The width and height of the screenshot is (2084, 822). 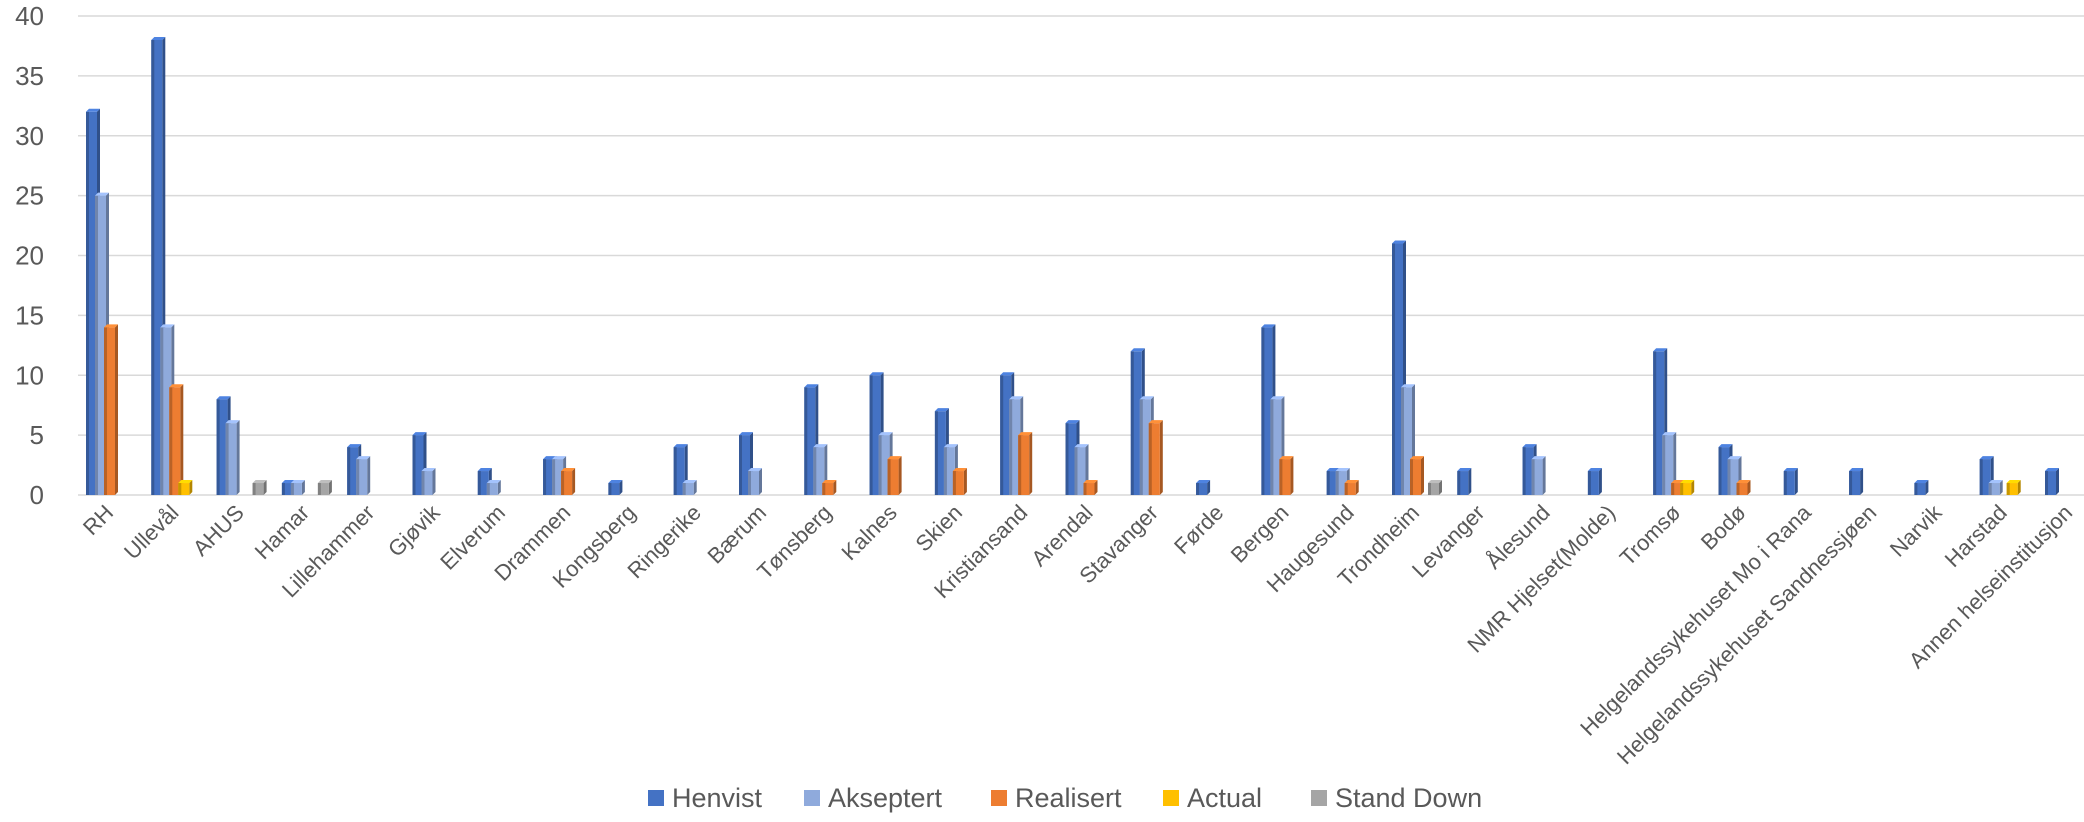 What do you see at coordinates (1916, 530) in the screenshot?
I see `x-tick-label-narvik: Narvik` at bounding box center [1916, 530].